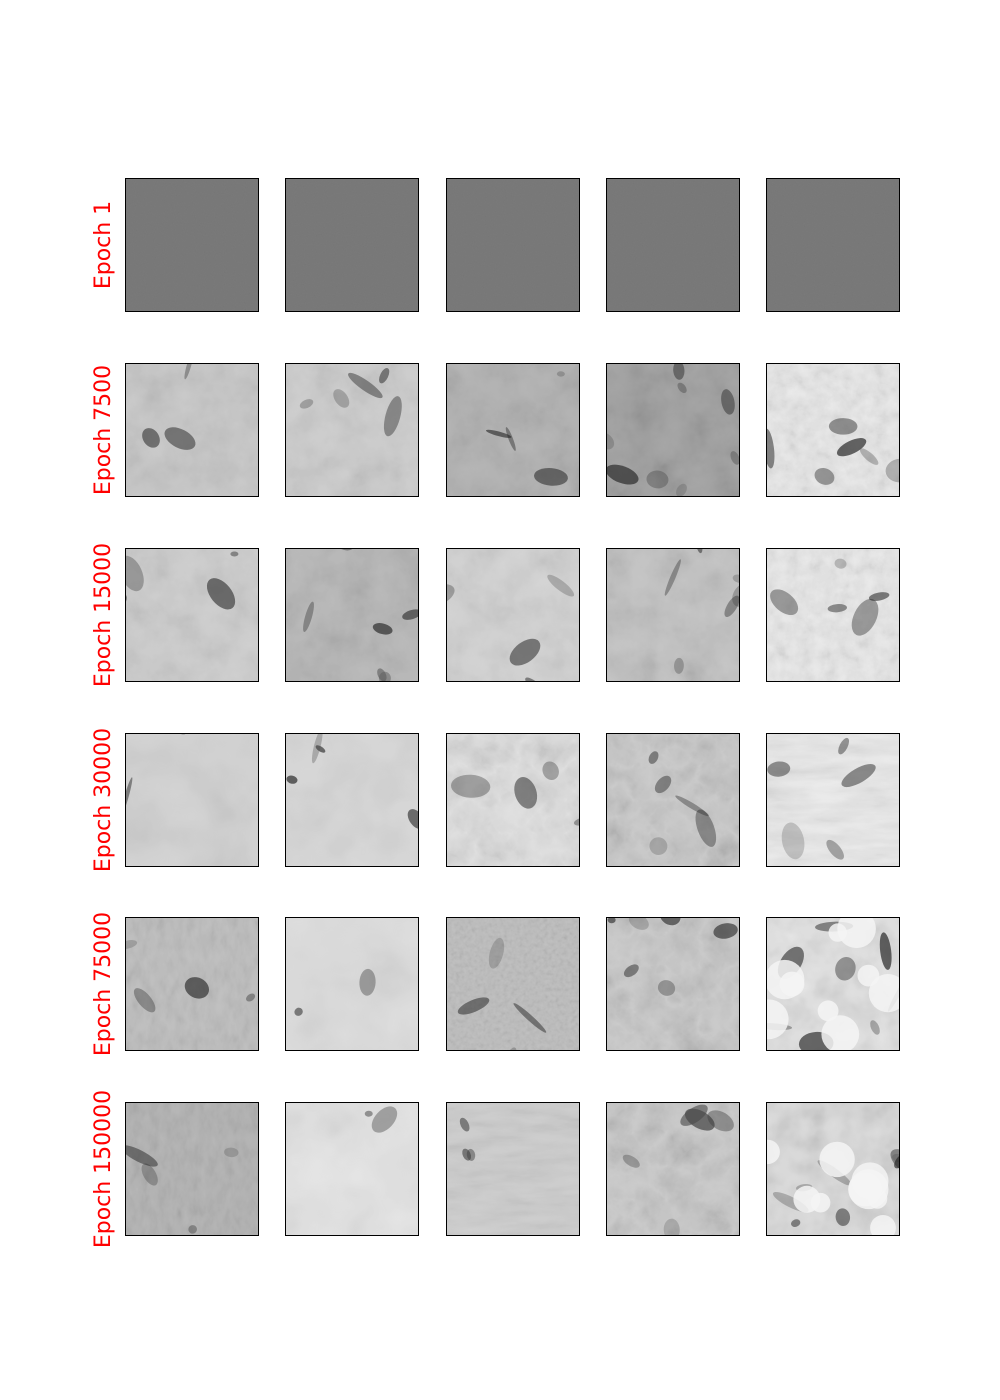  Describe the element at coordinates (103, 615) in the screenshot. I see `row-label-3: Epoch 15000` at that location.